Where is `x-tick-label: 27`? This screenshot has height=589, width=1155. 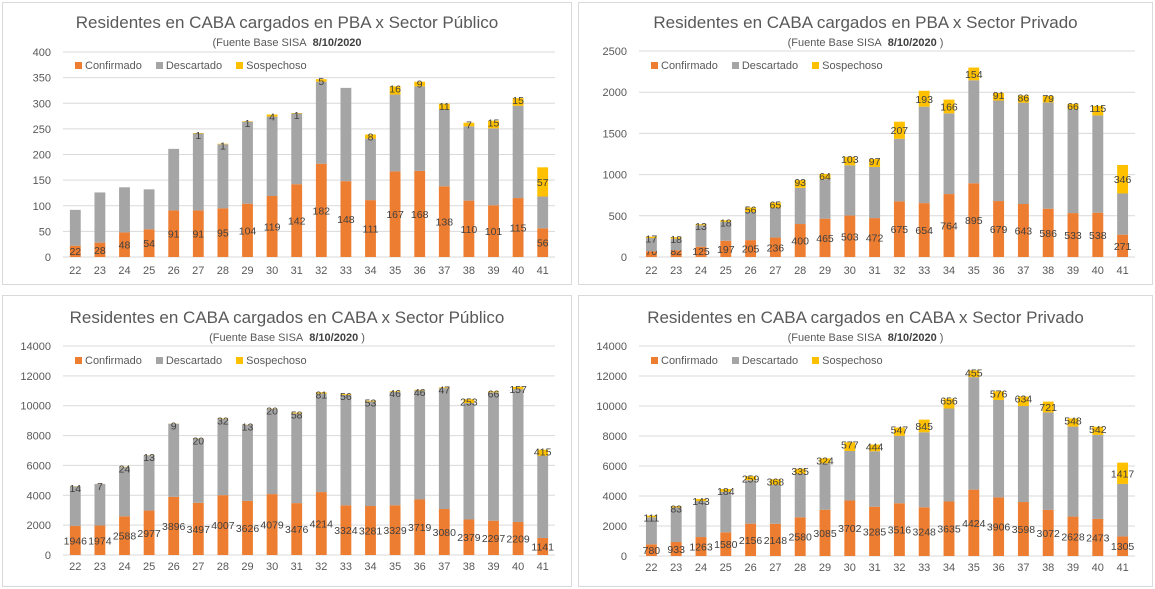
x-tick-label: 27 is located at coordinates (198, 271).